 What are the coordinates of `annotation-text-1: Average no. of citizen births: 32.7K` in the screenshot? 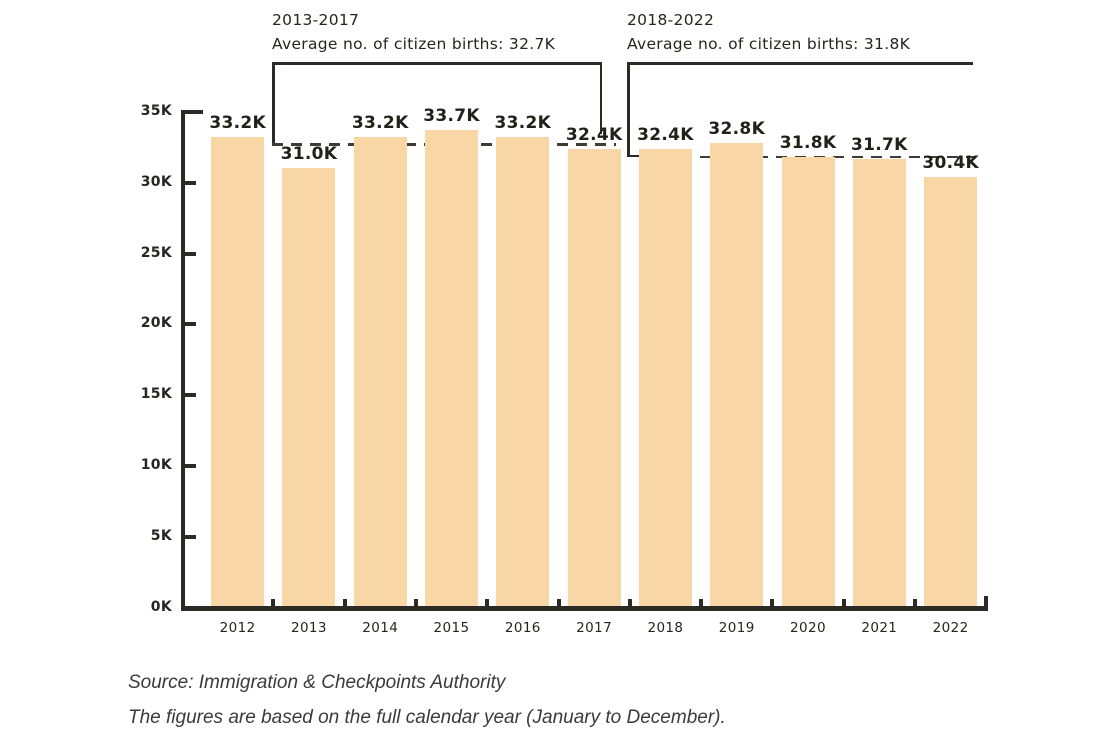 It's located at (414, 44).